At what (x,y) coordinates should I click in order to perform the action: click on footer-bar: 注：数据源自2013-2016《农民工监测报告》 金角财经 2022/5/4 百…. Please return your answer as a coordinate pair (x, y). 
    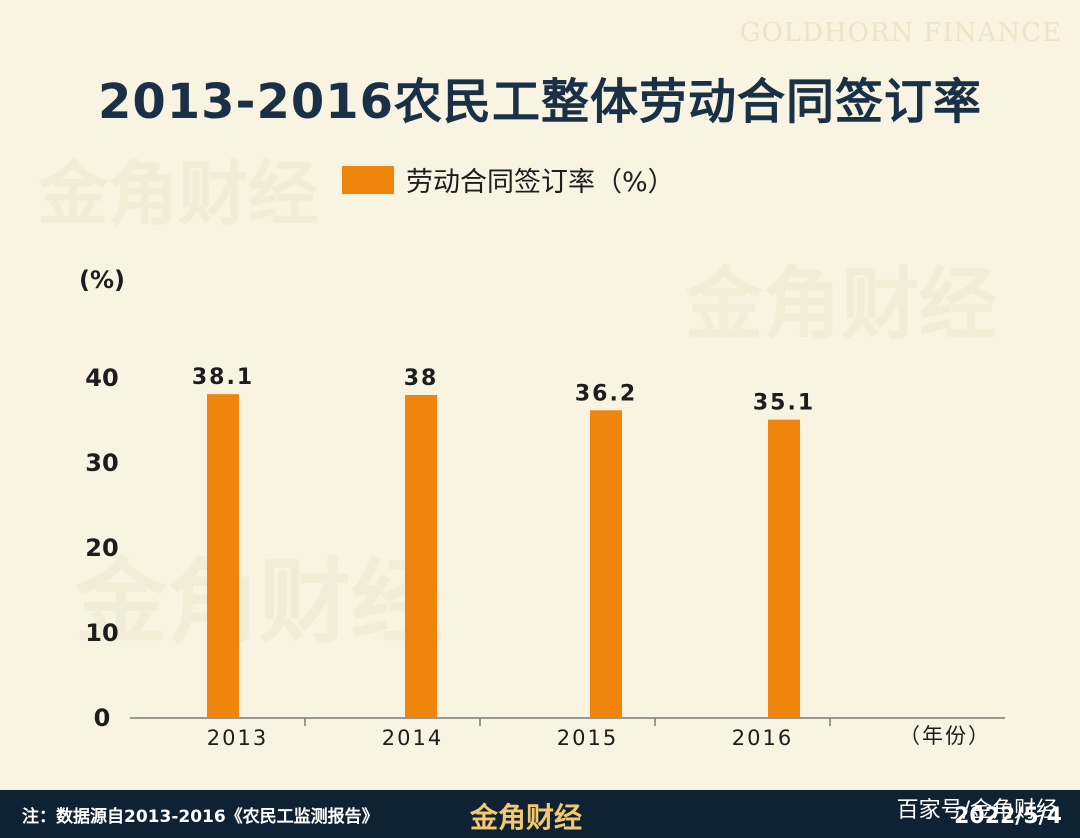
    Looking at the image, I should click on (540, 814).